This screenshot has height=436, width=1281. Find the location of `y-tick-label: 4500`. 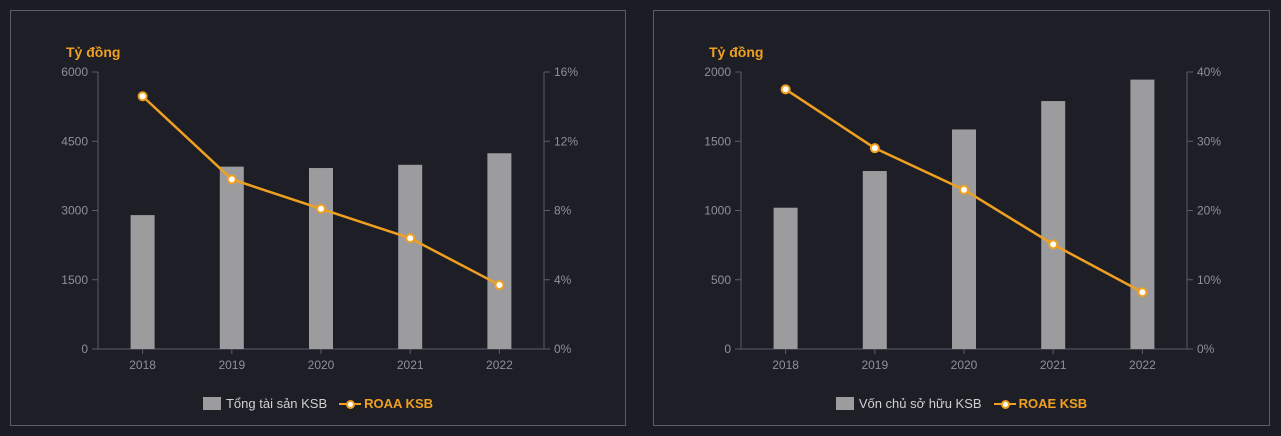

y-tick-label: 4500 is located at coordinates (74, 141).